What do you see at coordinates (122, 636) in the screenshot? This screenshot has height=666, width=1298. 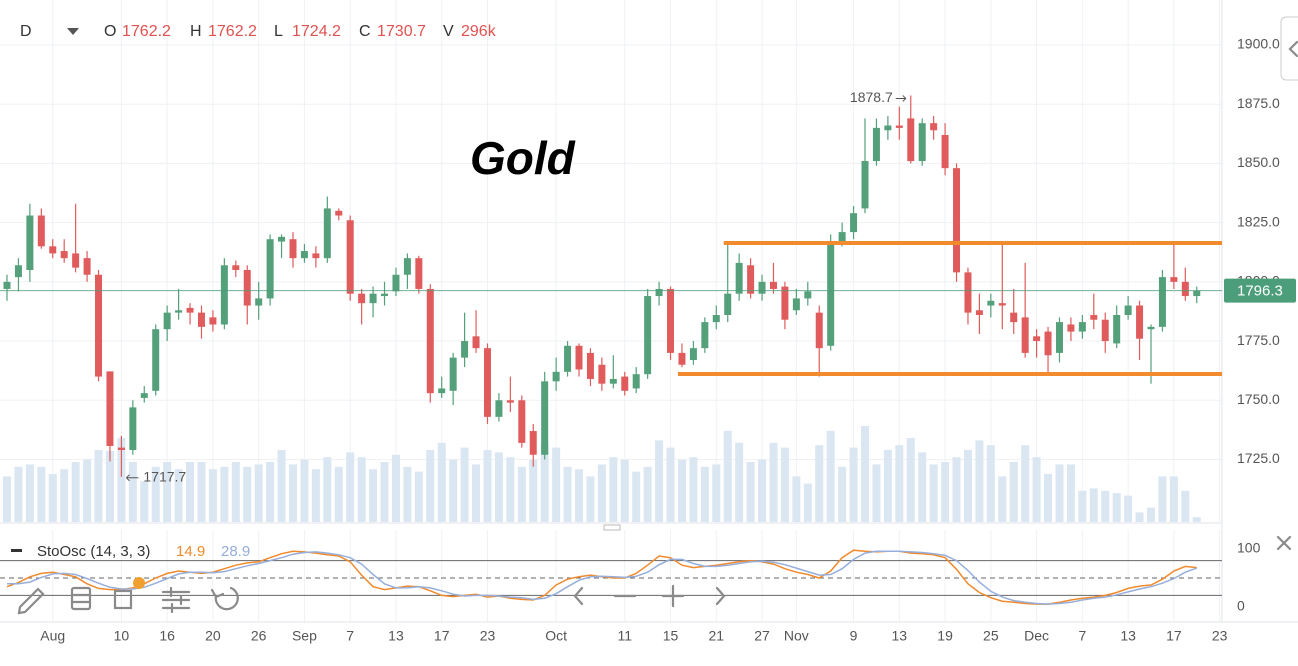 I see `x-tick-label: 10` at bounding box center [122, 636].